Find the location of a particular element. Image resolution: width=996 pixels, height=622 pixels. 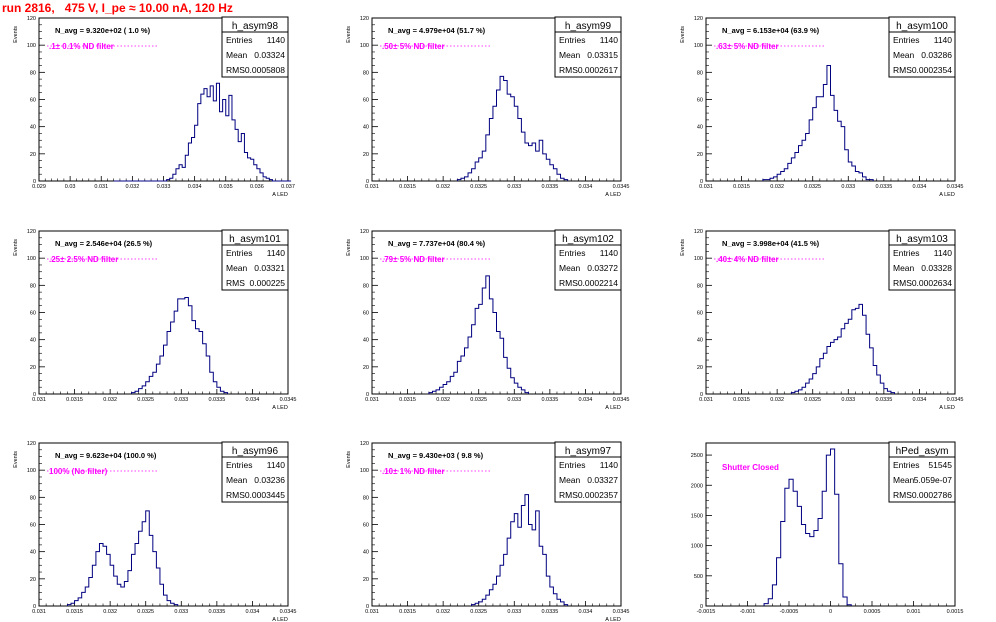

x-tick-label: 0.0015 is located at coordinates (955, 612).